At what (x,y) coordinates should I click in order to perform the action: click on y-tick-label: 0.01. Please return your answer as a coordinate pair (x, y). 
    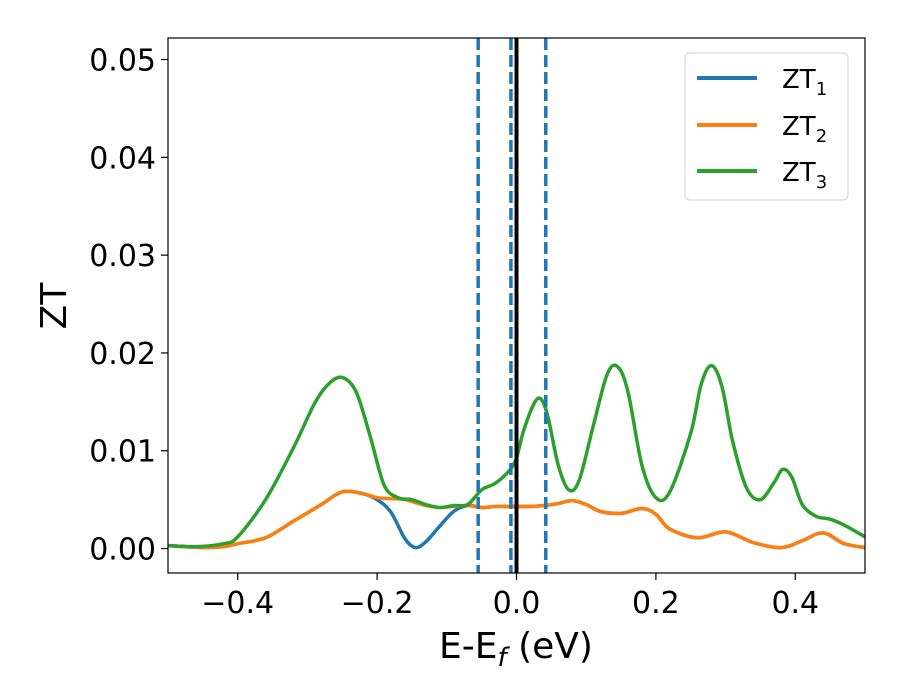
    Looking at the image, I should click on (122, 452).